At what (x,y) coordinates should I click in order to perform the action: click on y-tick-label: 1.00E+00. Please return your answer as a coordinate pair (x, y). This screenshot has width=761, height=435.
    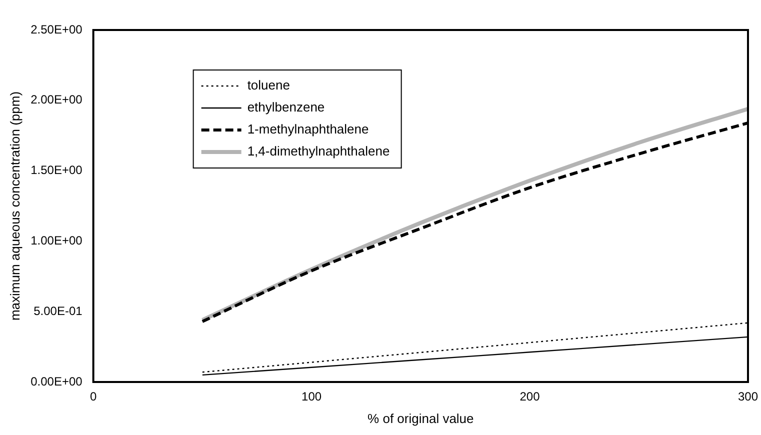
    Looking at the image, I should click on (56, 241).